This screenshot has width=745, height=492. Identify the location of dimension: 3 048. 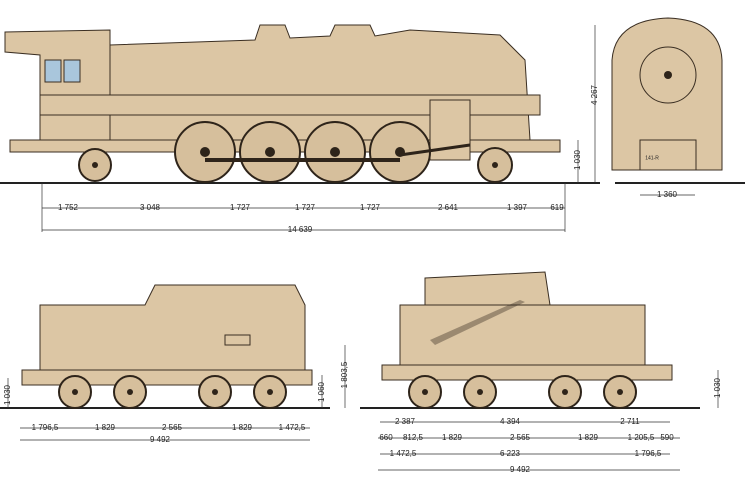
(150, 207).